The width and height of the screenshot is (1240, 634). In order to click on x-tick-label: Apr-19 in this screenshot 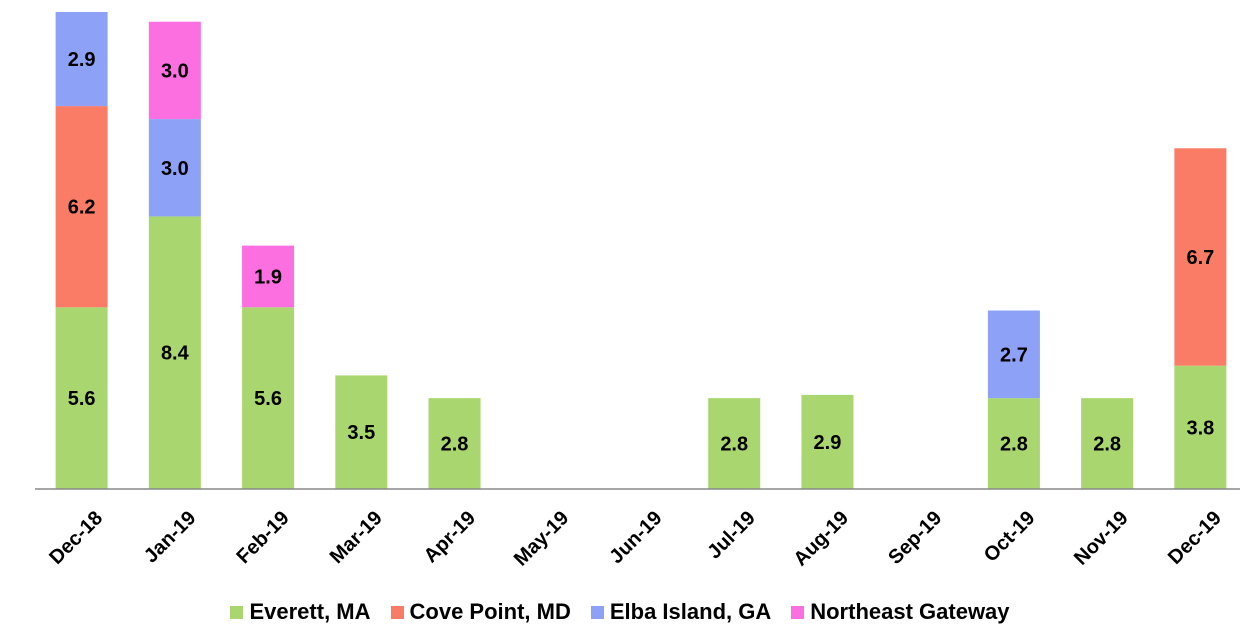, I will do `click(450, 537)`.